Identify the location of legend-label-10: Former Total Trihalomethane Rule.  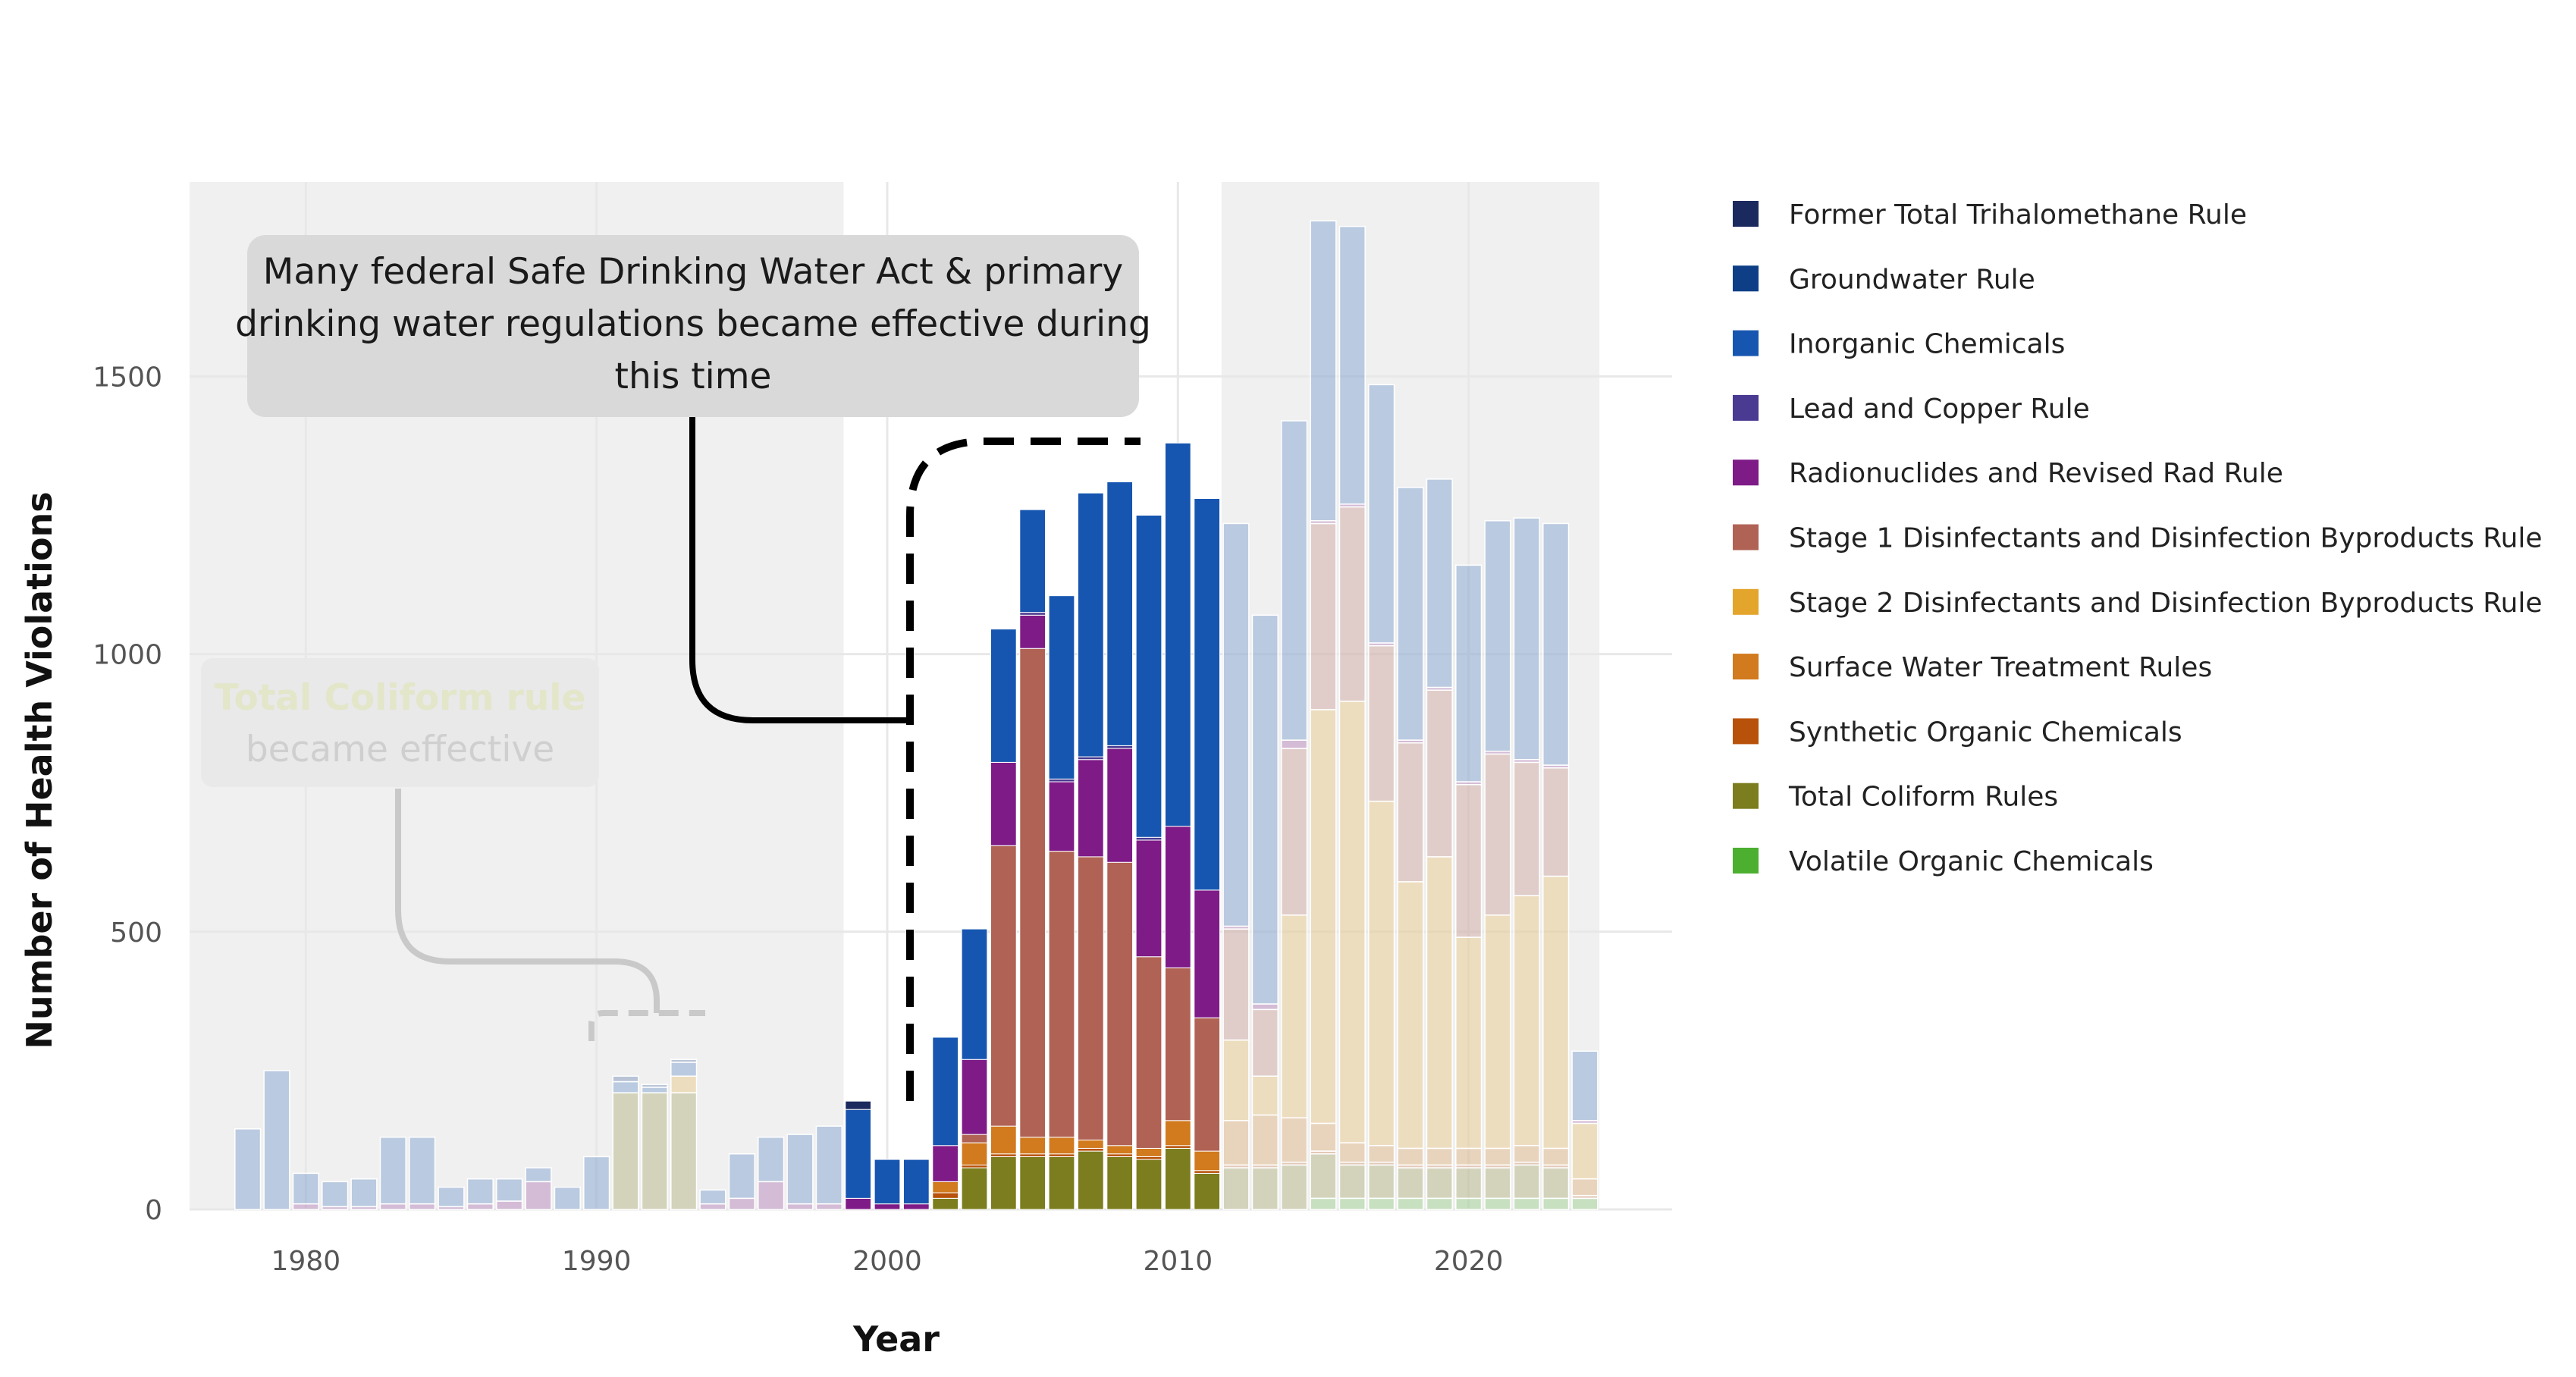
(2018, 215).